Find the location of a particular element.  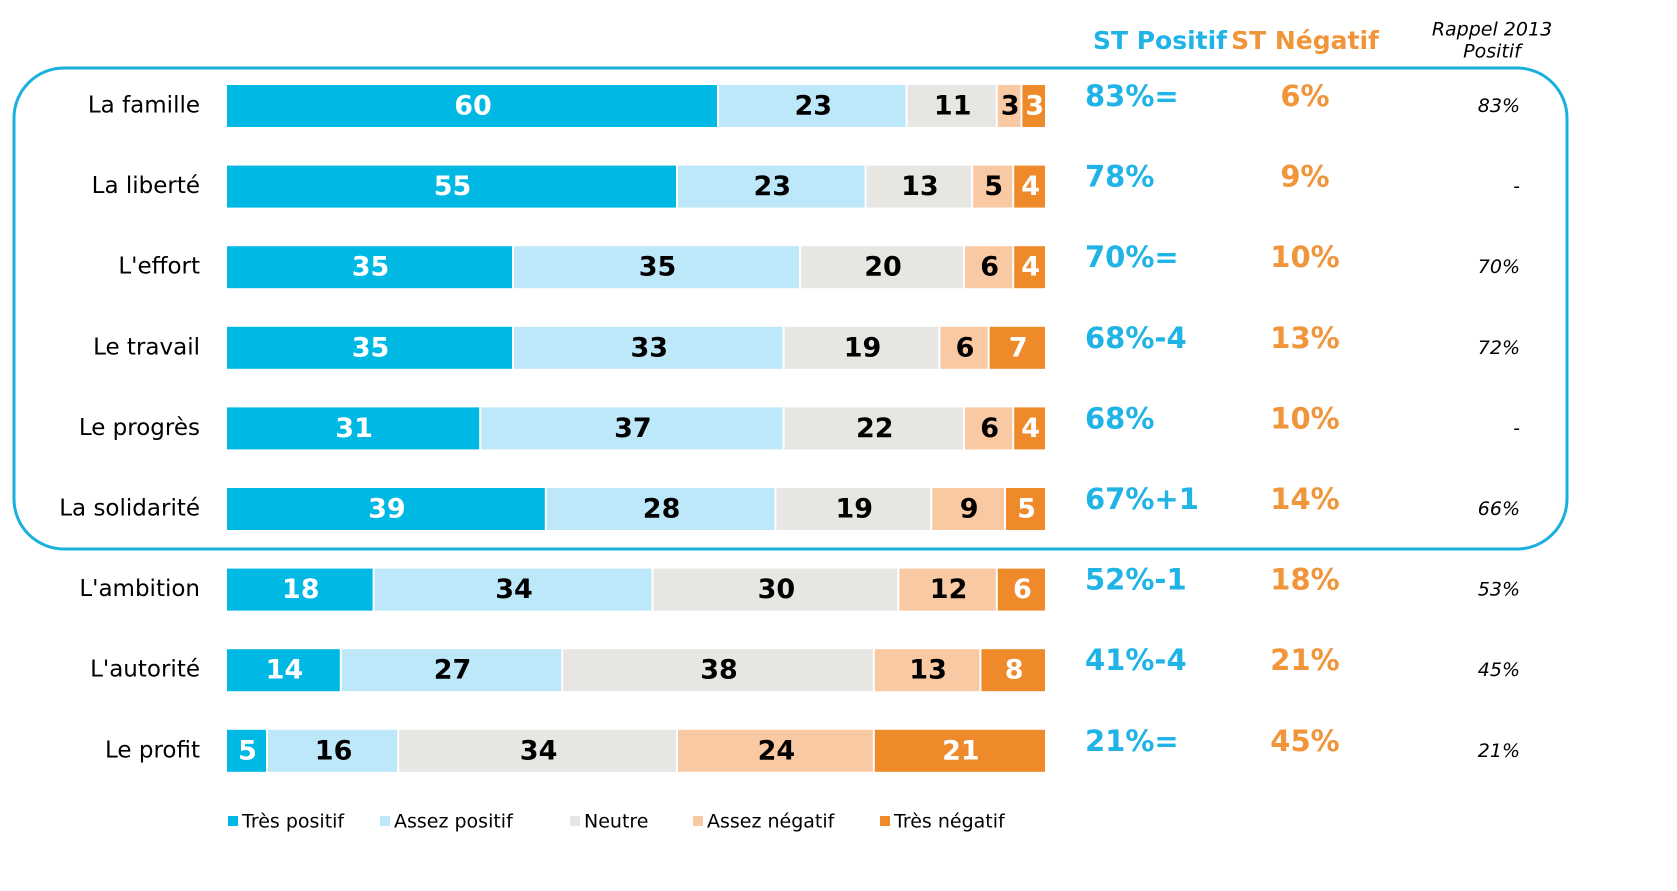

column-value: 18% is located at coordinates (1304, 580).